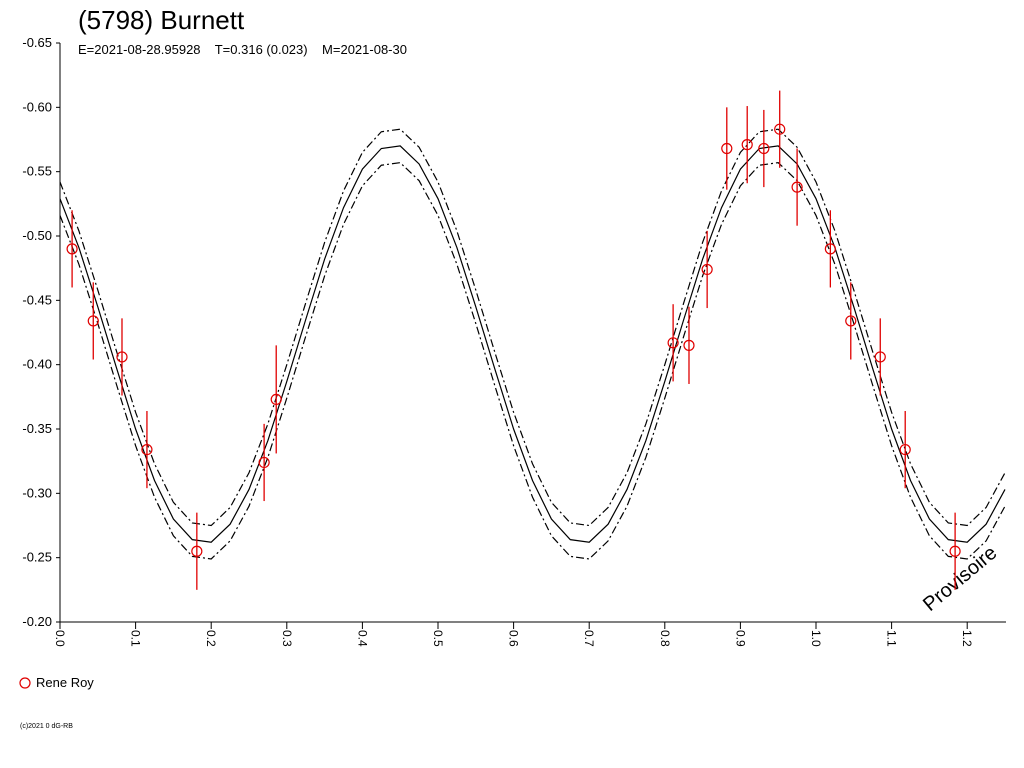 The image size is (1024, 768). I want to click on legend-marker, so click(25, 683).